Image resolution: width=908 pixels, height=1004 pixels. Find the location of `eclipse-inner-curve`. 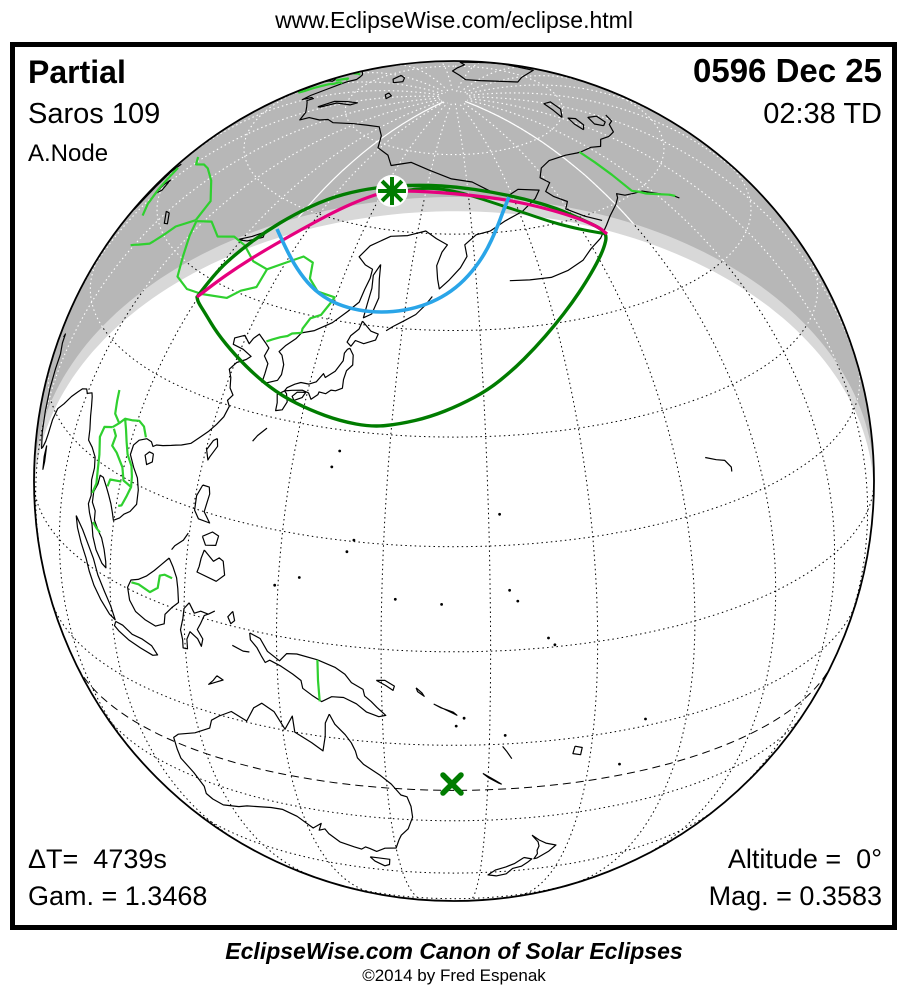

eclipse-inner-curve is located at coordinates (499, 211).